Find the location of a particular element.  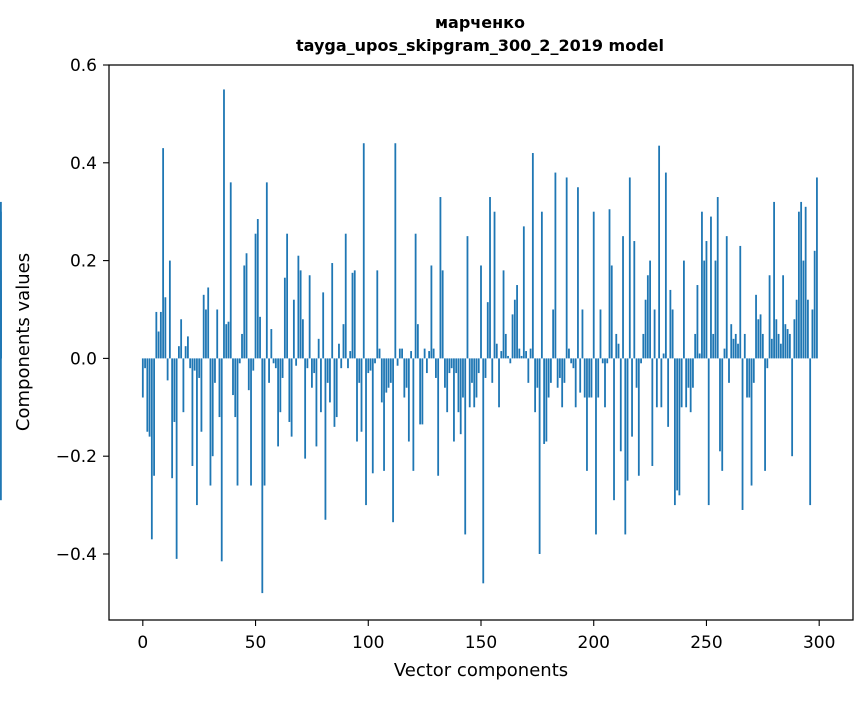

y-tick-label: −0.2 is located at coordinates (76, 457).